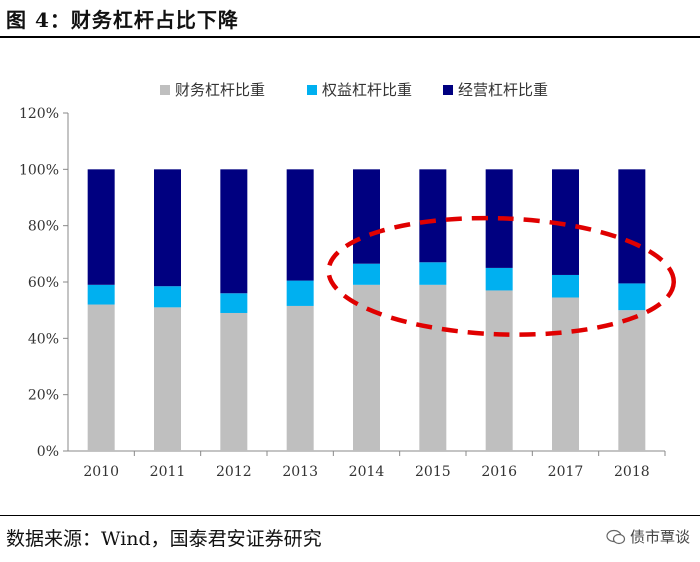  Describe the element at coordinates (350, 37) in the screenshot. I see `title-rule` at that location.